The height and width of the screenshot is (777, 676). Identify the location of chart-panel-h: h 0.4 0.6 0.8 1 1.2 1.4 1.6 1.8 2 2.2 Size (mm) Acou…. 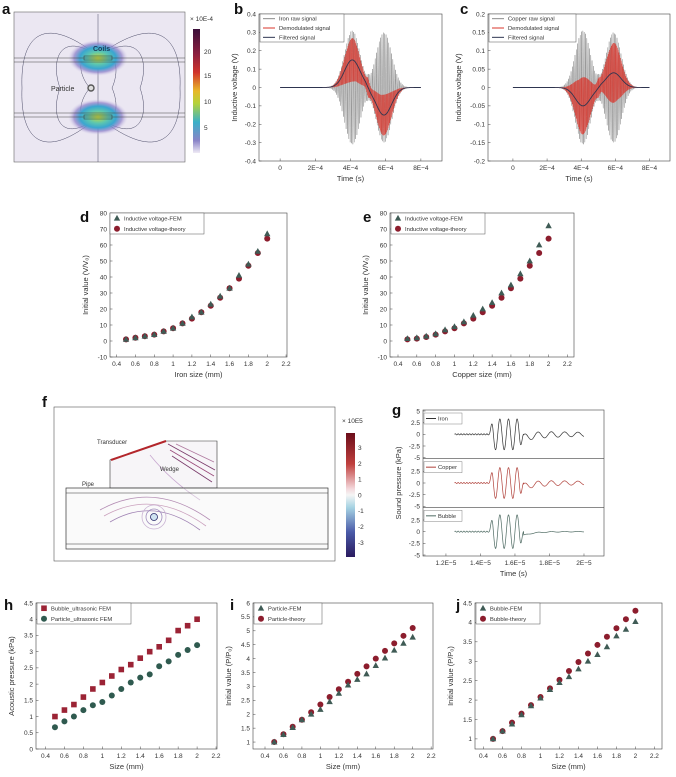
(112, 684).